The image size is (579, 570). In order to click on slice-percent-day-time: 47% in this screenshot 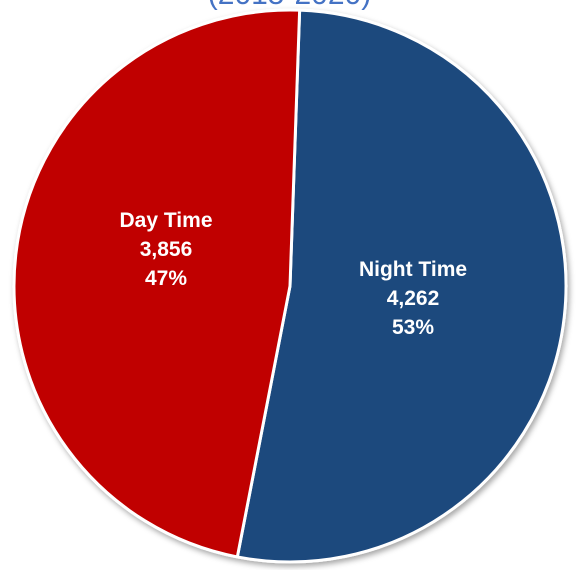, I will do `click(166, 278)`.